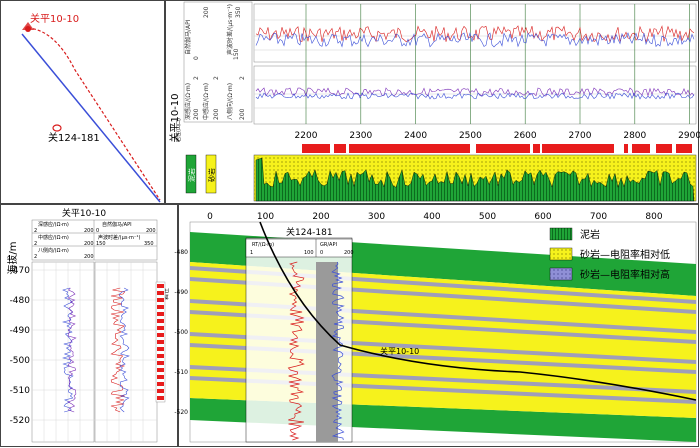  I want to click on top-ac-curve, so click(475, 39).